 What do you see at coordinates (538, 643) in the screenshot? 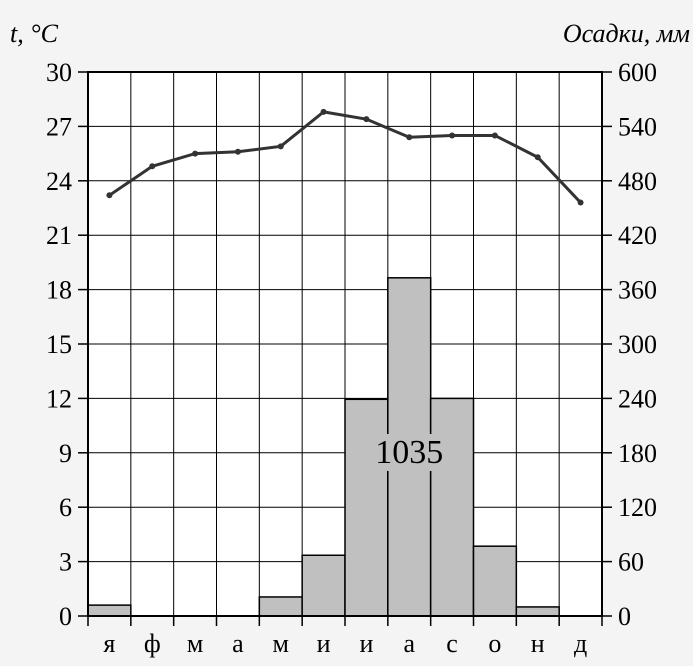
I see `month-label: н` at bounding box center [538, 643].